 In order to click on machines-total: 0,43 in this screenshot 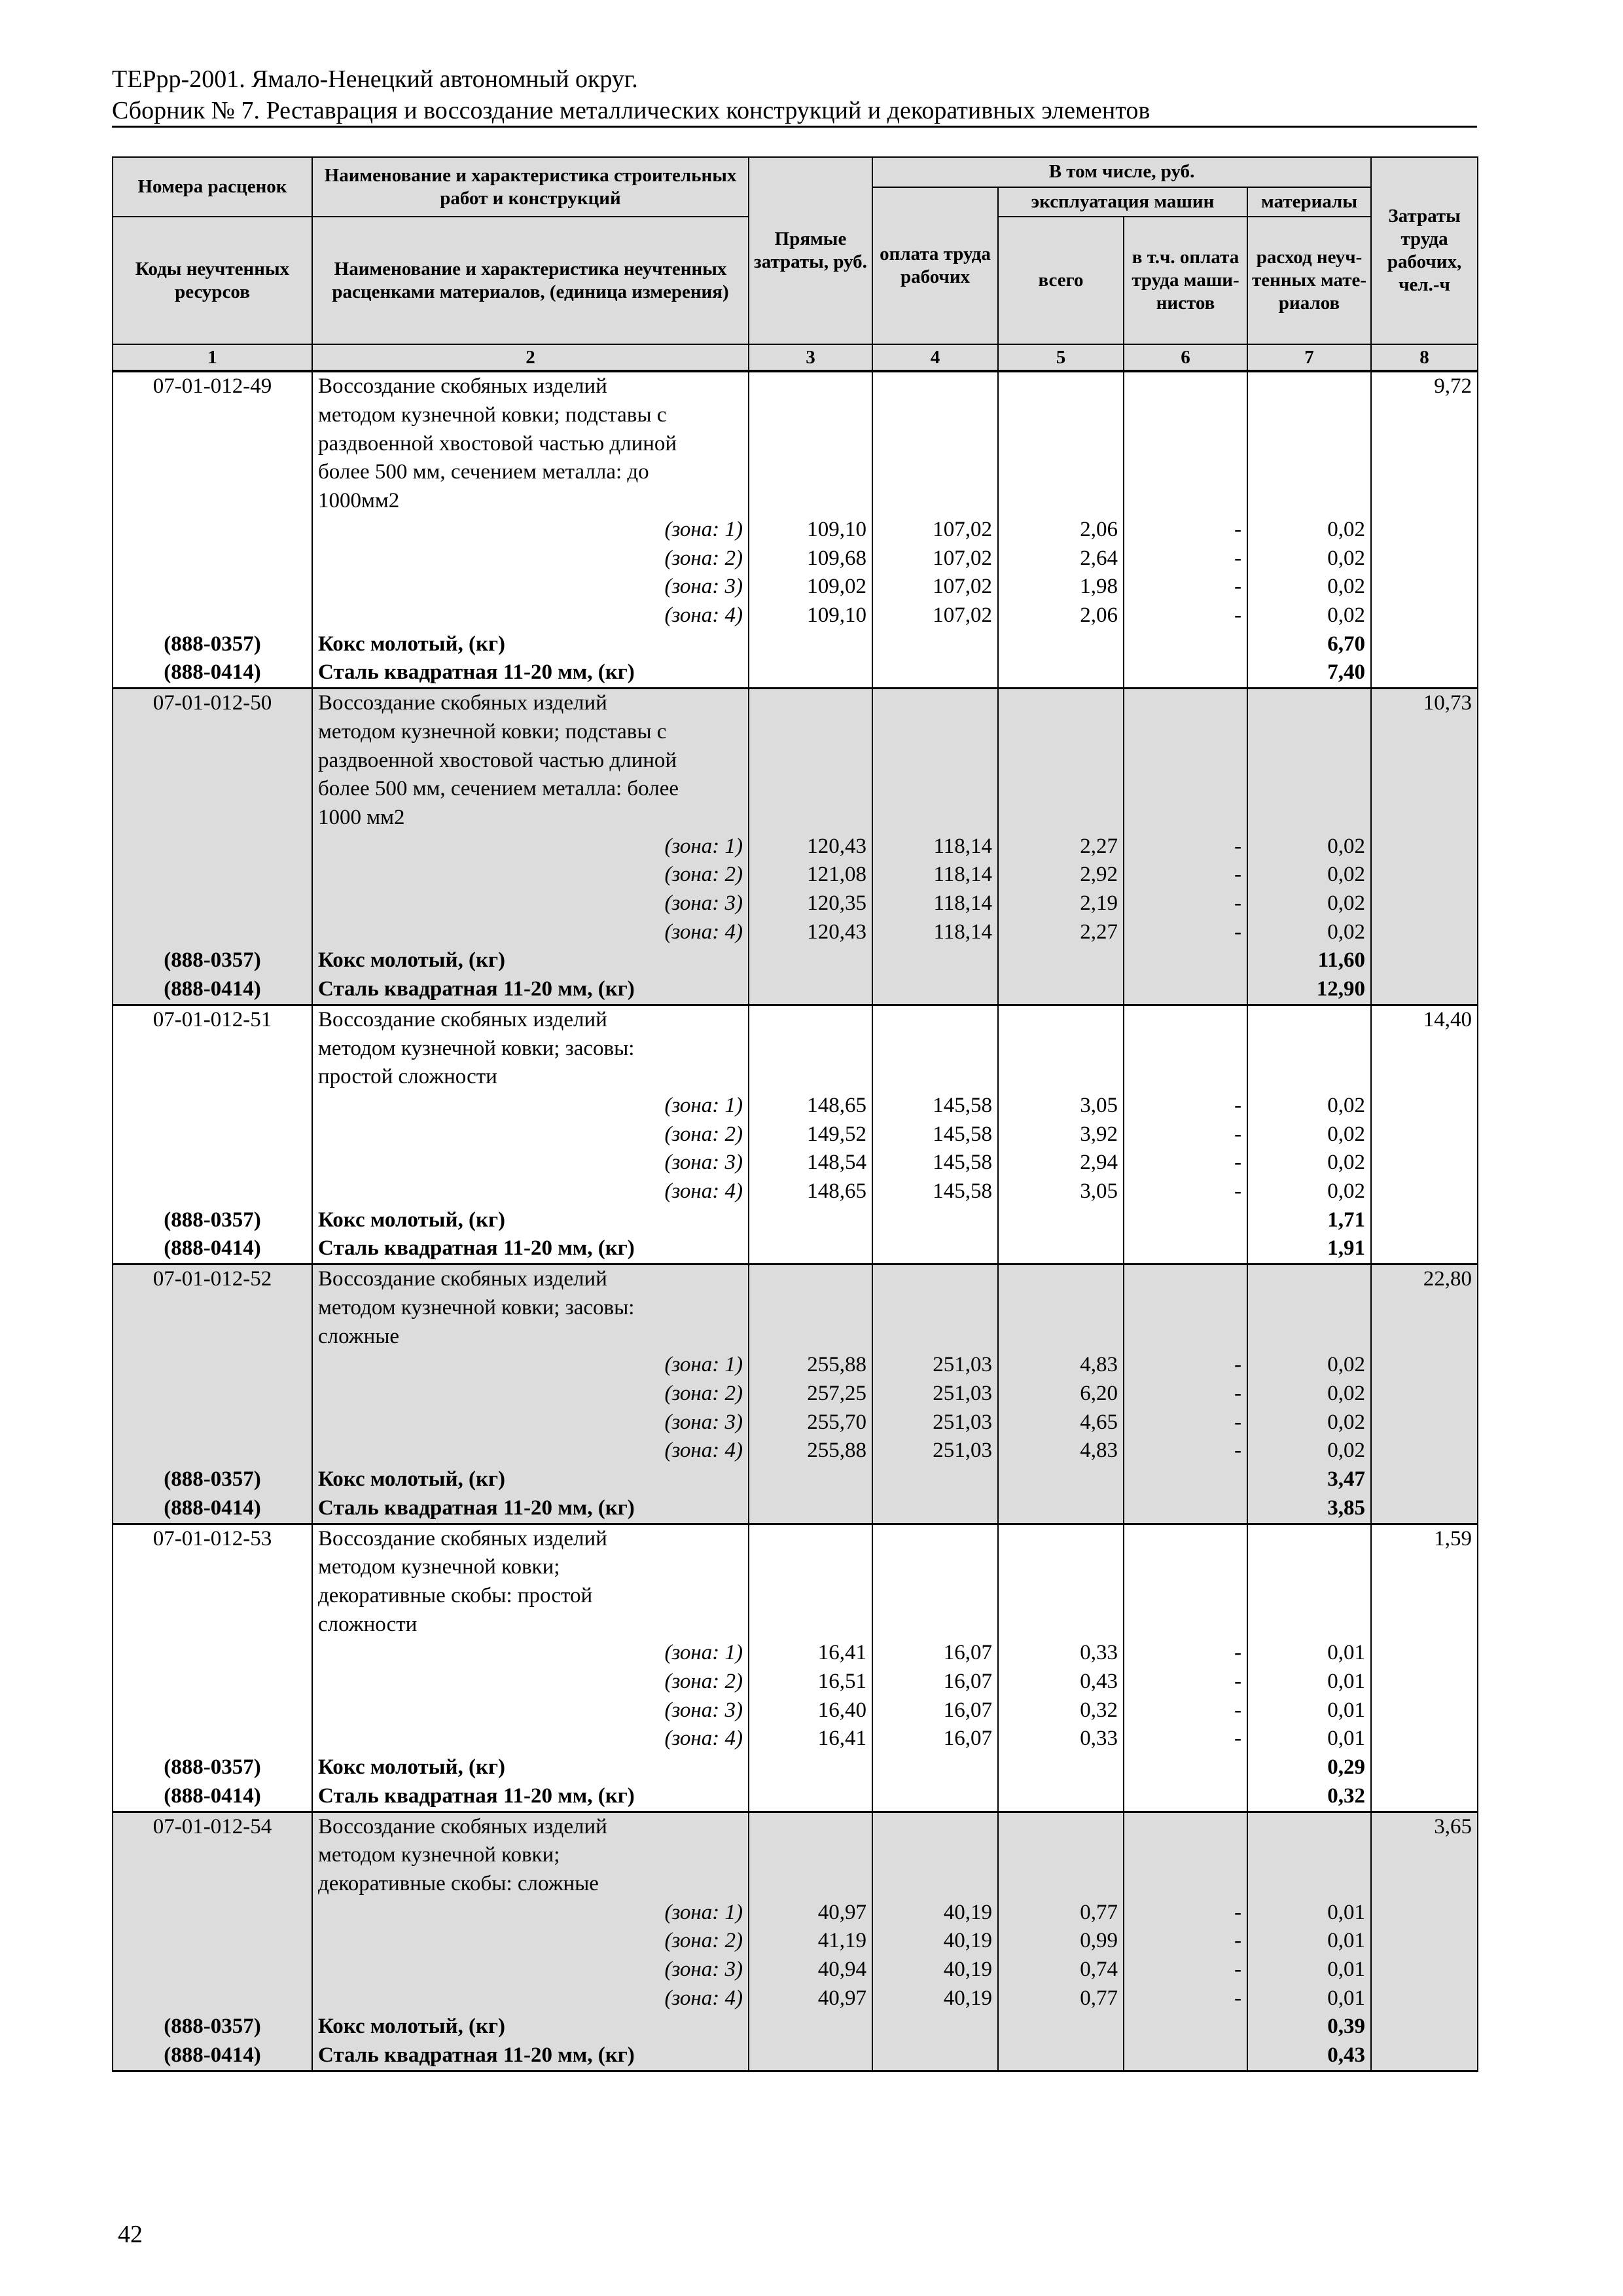, I will do `click(1060, 1682)`.